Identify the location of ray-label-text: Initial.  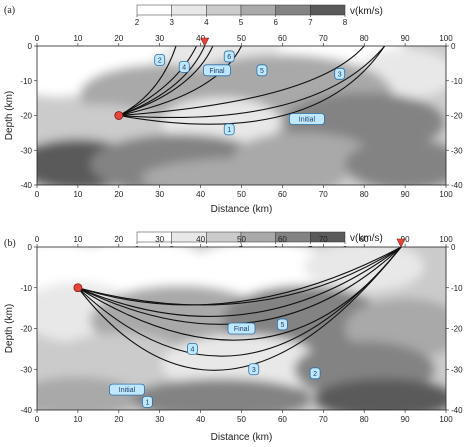
(127, 390).